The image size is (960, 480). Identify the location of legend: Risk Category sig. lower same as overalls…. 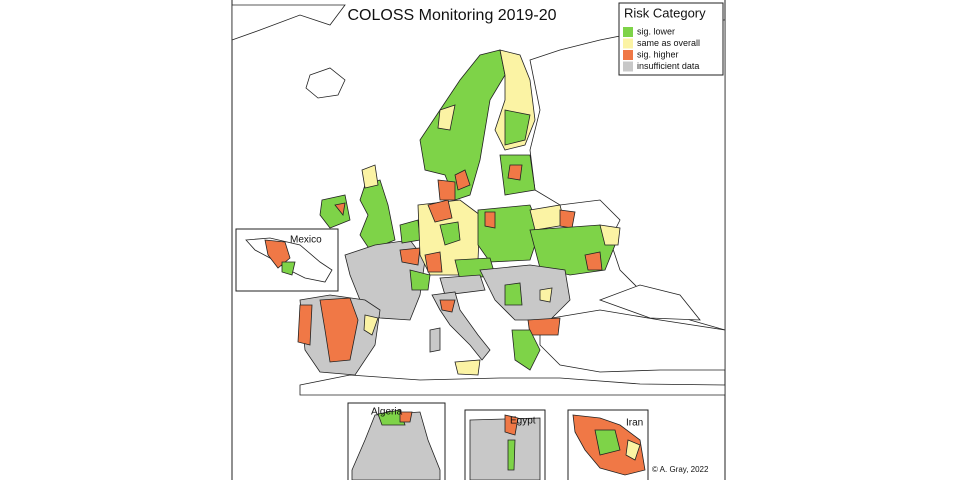
(671, 39).